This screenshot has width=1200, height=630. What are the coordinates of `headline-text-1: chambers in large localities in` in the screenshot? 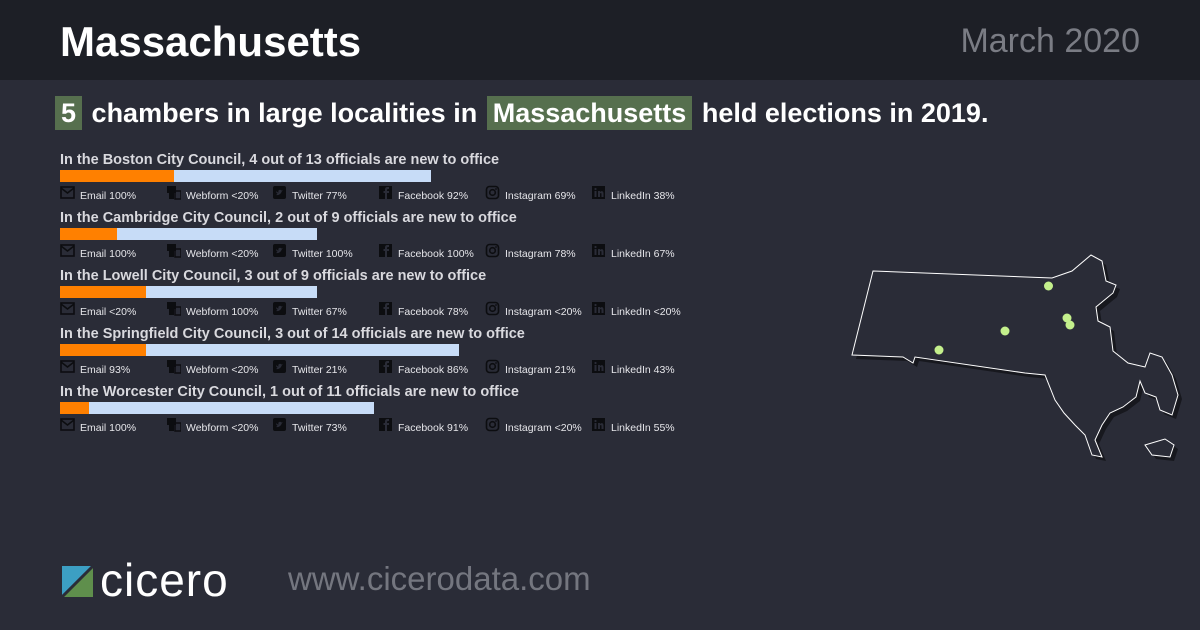 It's located at (284, 113).